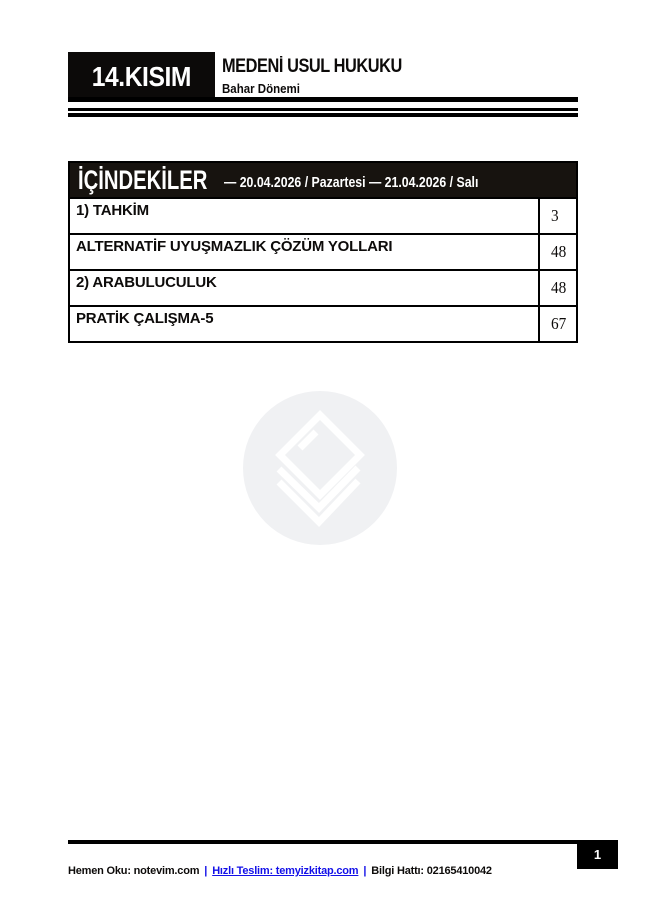  Describe the element at coordinates (261, 89) in the screenshot. I see `term-label: Bahar Dönemi` at that location.